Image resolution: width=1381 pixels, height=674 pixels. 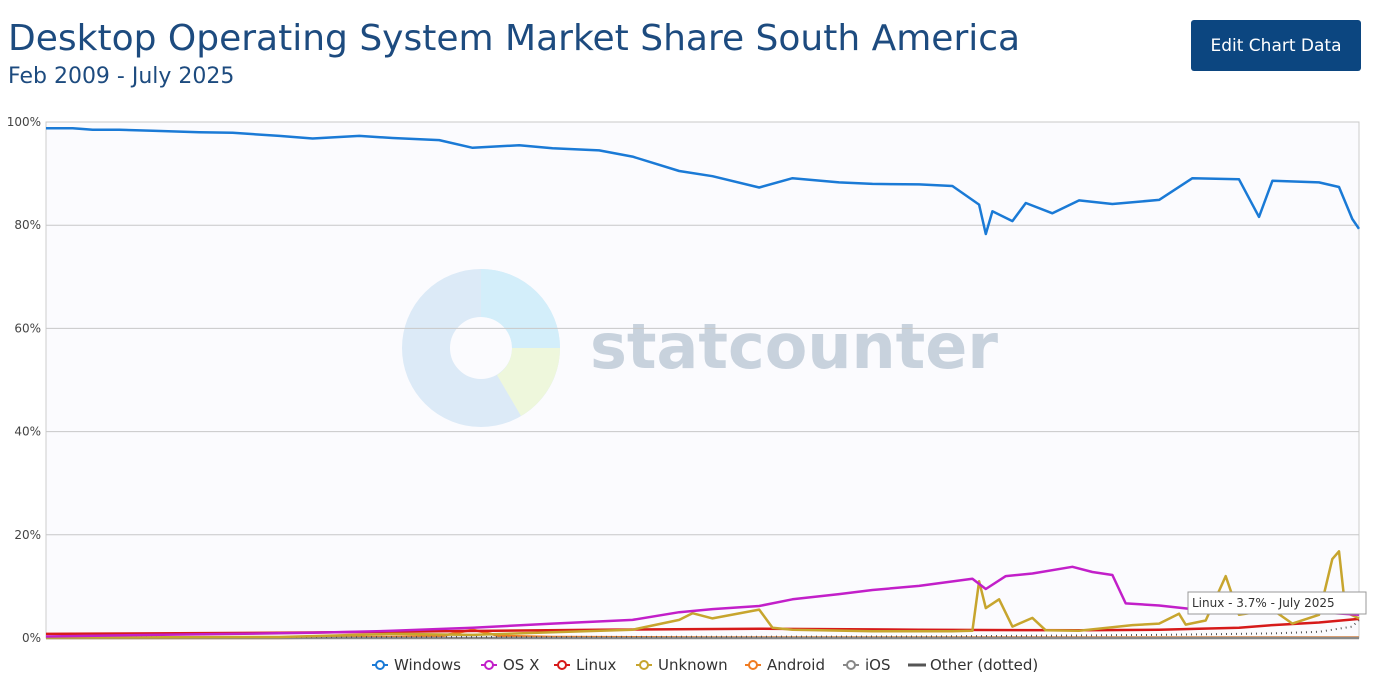 I want to click on legend-item: Other (dotted), so click(x=973, y=665).